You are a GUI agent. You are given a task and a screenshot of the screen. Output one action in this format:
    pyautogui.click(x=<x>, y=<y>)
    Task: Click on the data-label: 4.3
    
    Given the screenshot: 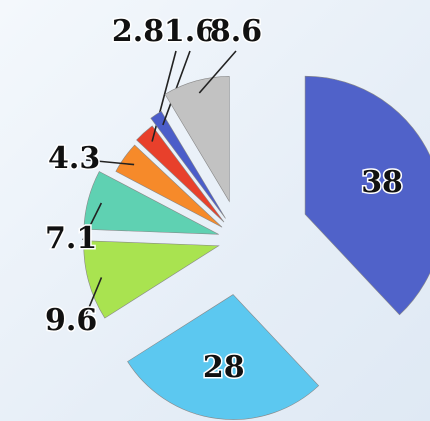 What is the action you would take?
    pyautogui.click(x=74, y=158)
    